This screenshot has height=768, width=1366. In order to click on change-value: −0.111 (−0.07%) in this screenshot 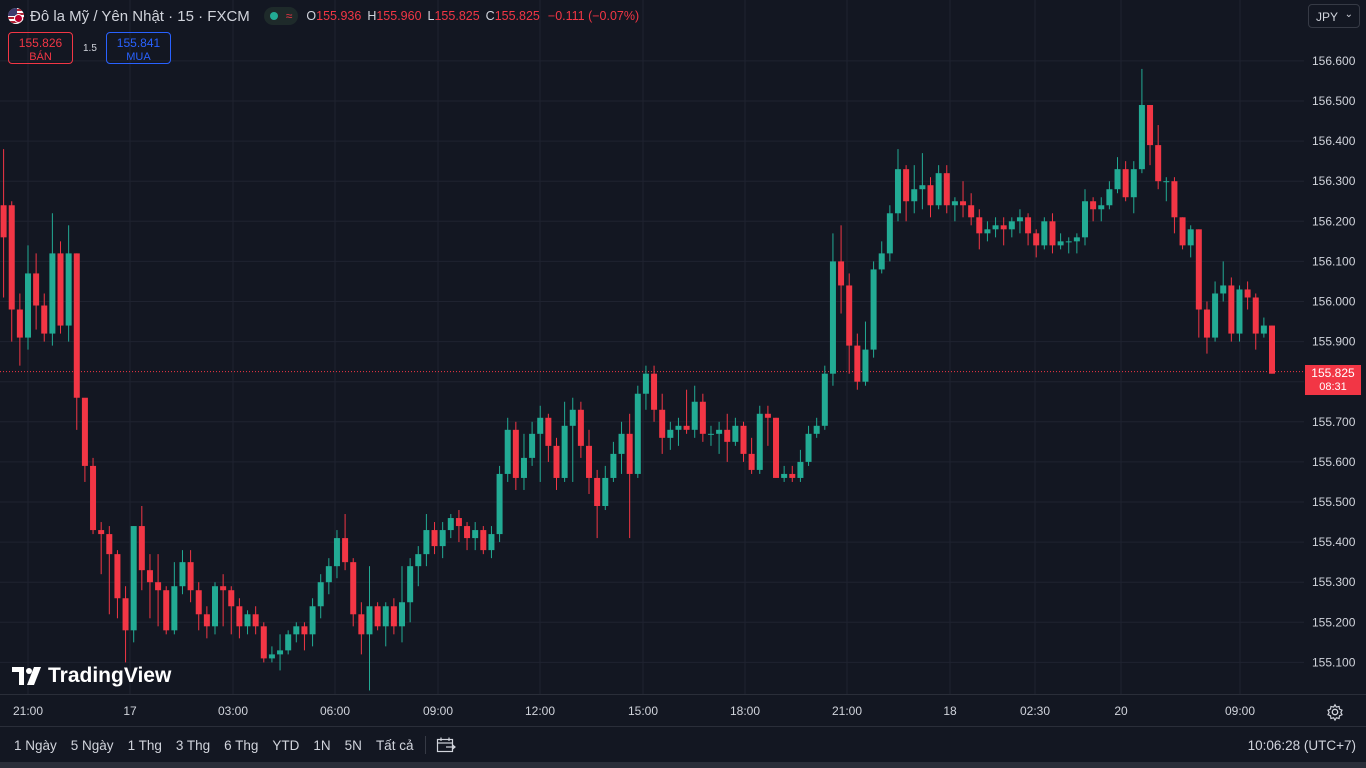, I will do `click(593, 16)`.